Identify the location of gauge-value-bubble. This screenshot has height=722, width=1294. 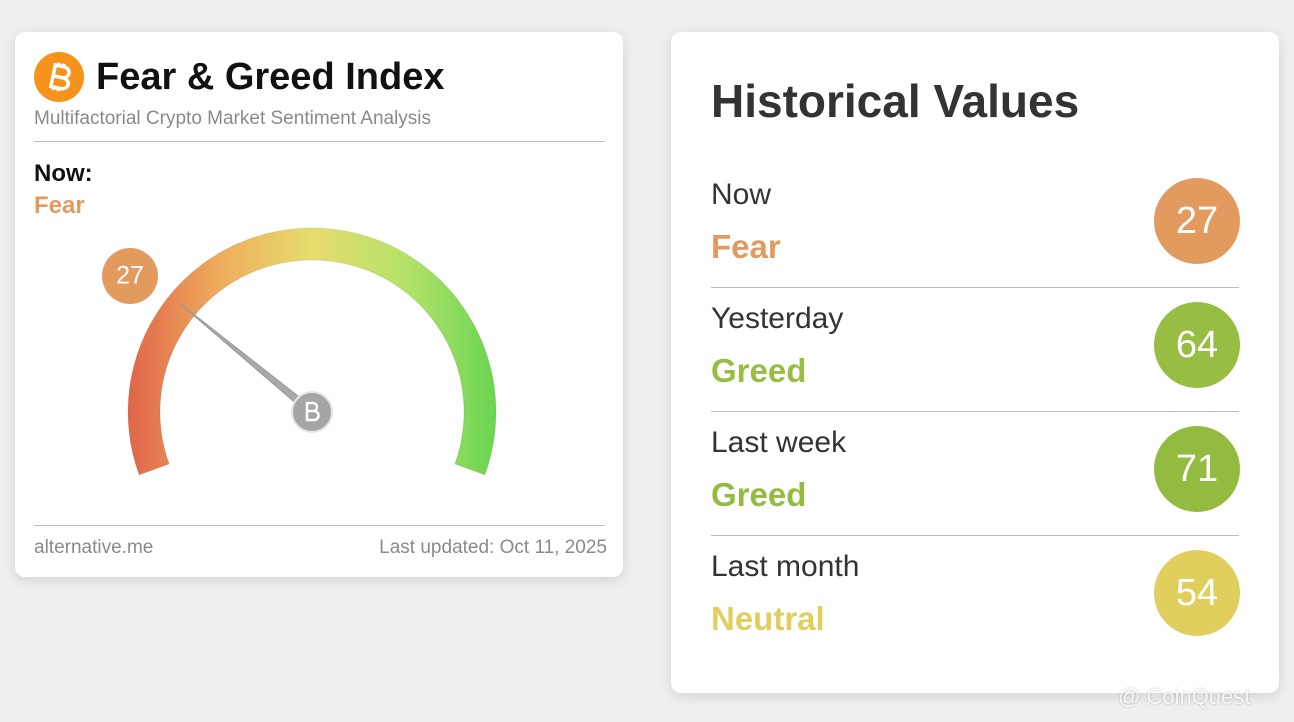
(130, 276).